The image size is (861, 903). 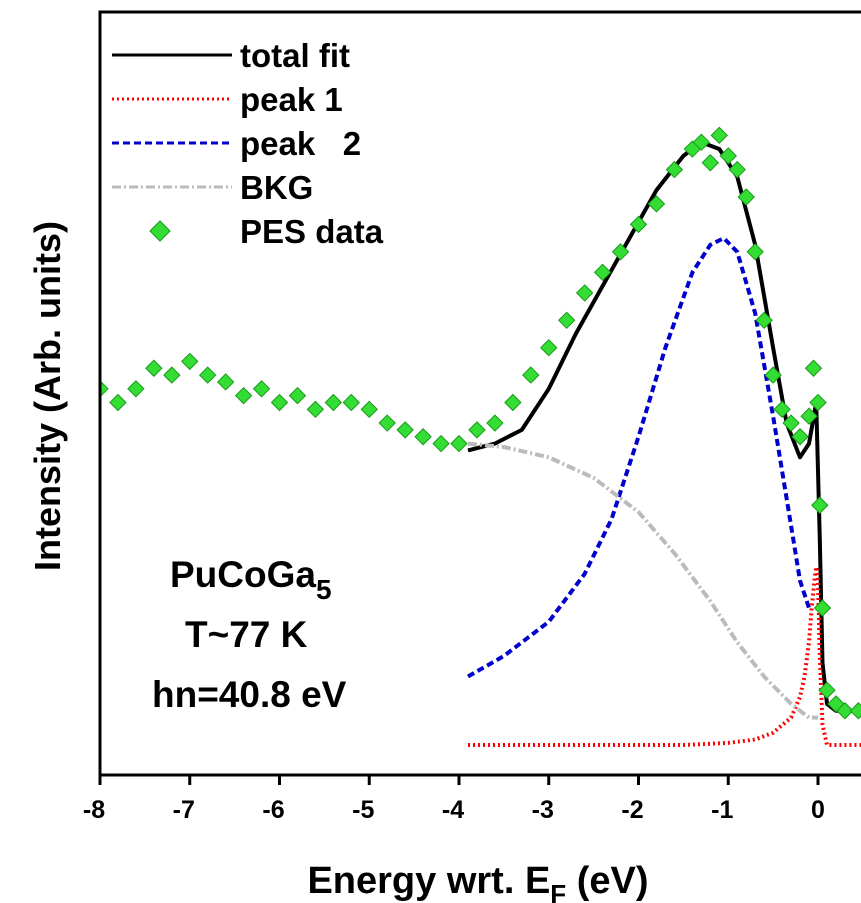 What do you see at coordinates (295, 55) in the screenshot?
I see `legend-label: total fit` at bounding box center [295, 55].